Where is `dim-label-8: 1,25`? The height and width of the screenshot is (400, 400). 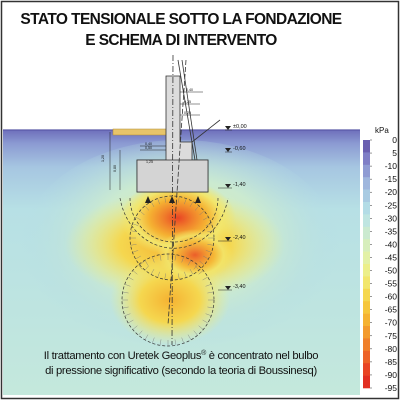 dim-label-8: 1,25 is located at coordinates (149, 162).